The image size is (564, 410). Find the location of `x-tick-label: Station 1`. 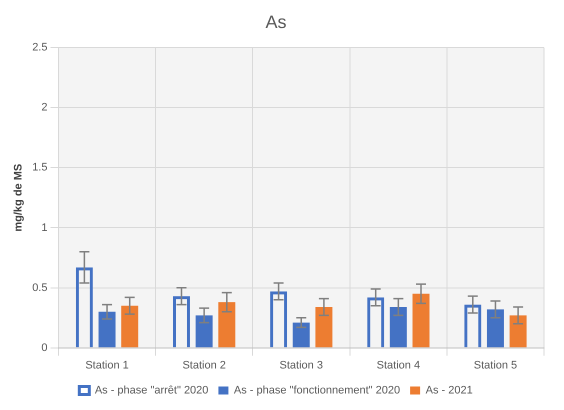

x-tick-label: Station 1 is located at coordinates (107, 365).